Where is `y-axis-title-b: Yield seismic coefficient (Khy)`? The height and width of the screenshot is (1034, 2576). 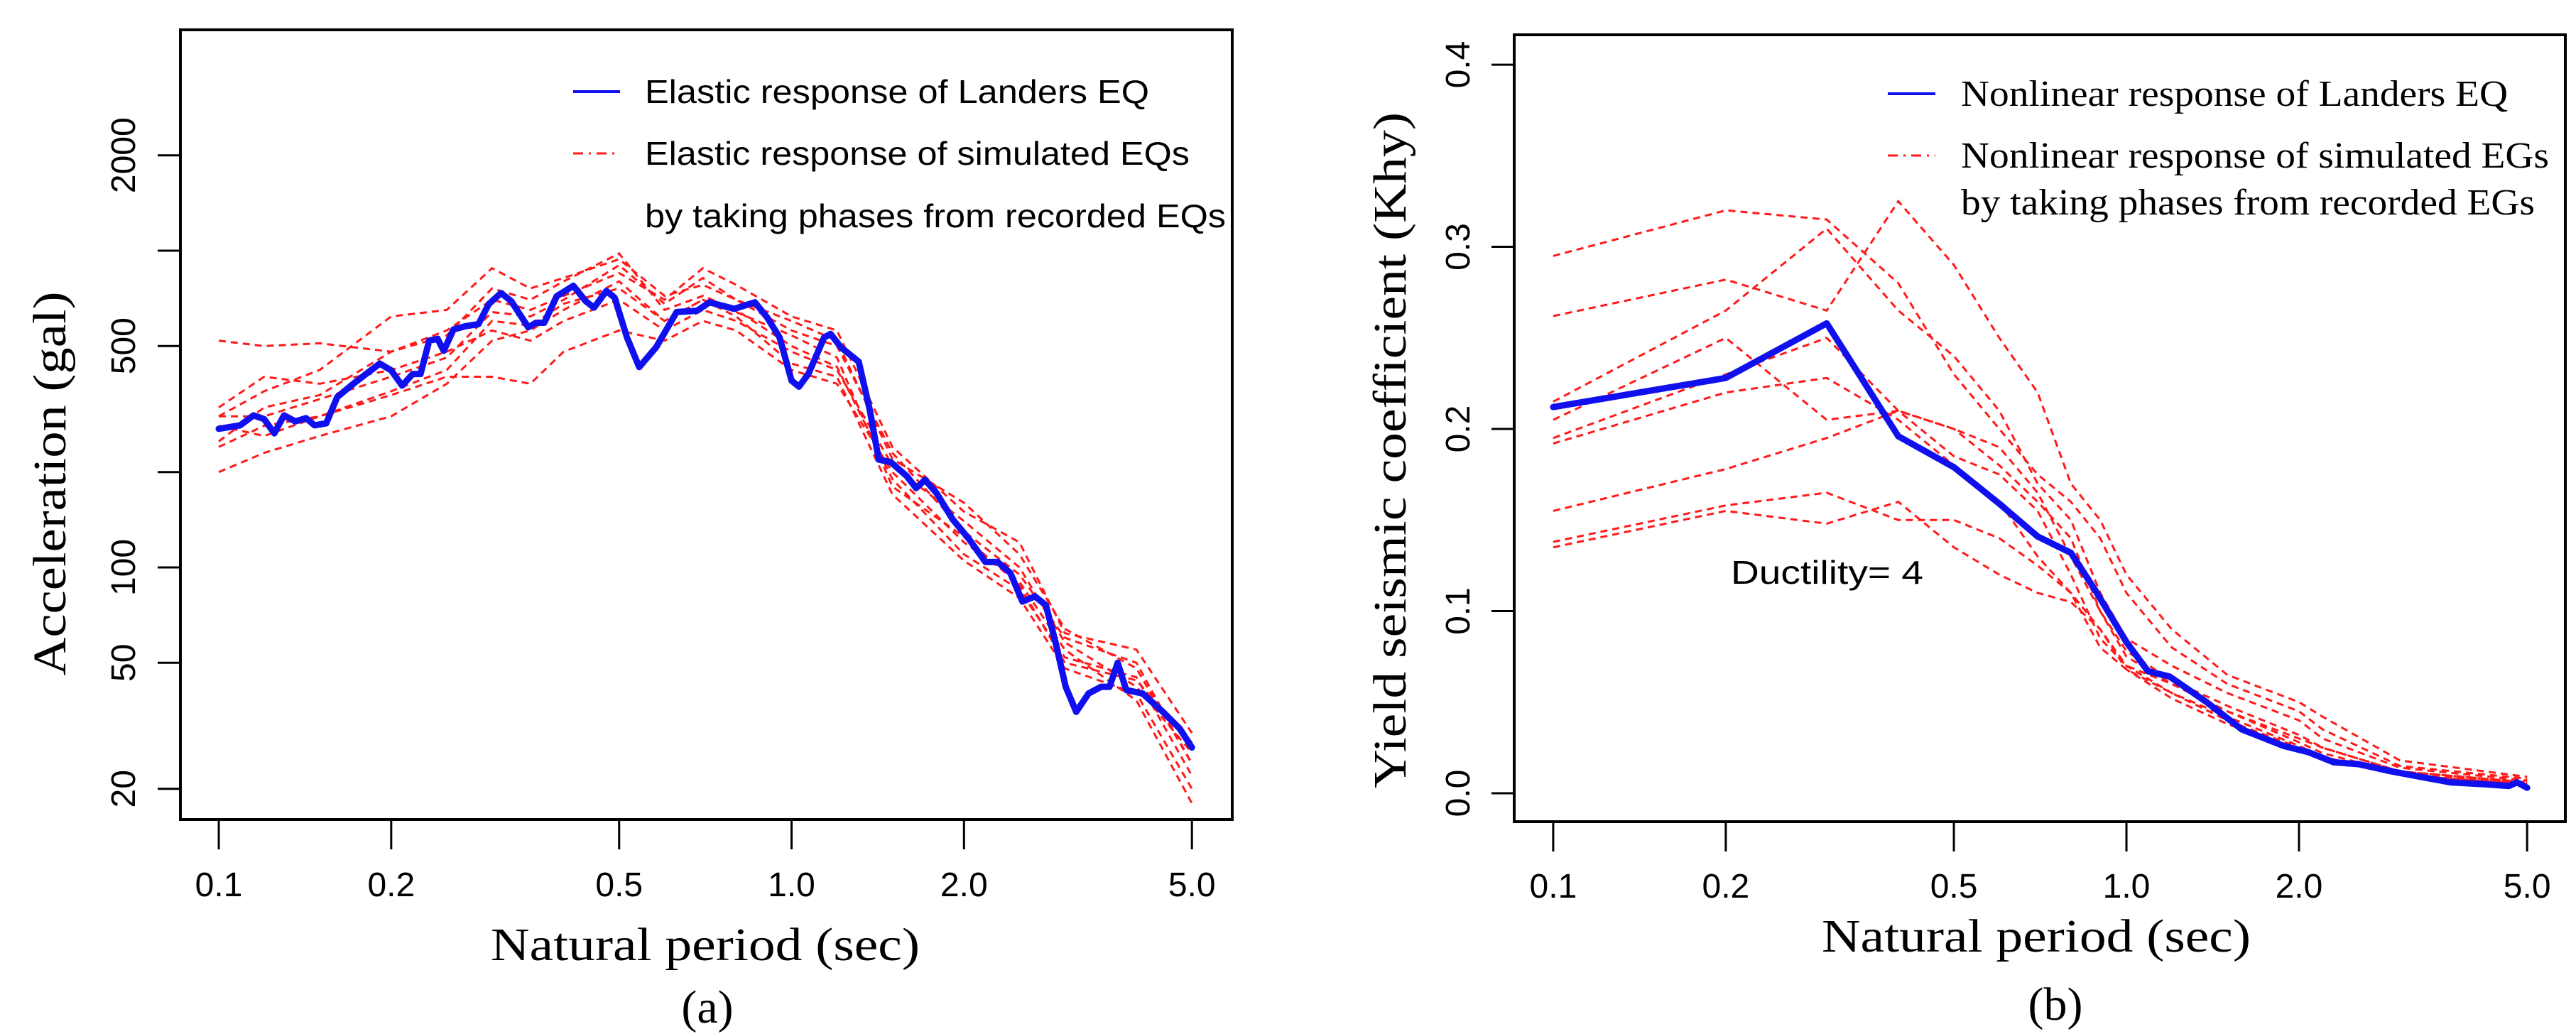
y-axis-title-b: Yield seismic coefficient (Khy) is located at coordinates (1390, 450).